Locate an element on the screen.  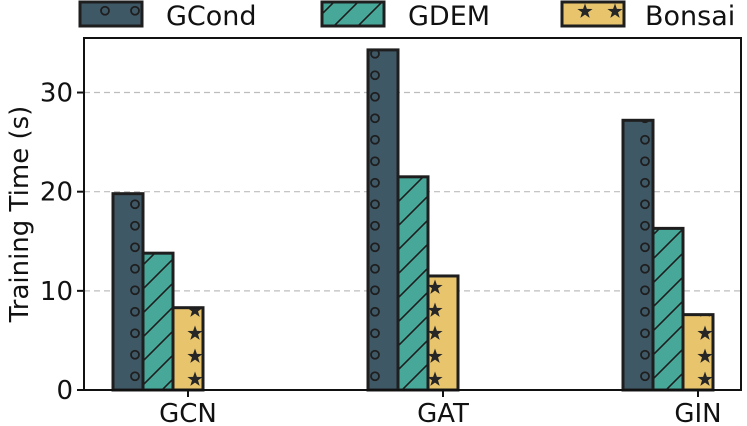
y-tick-label: 0 is located at coordinates (64, 391).